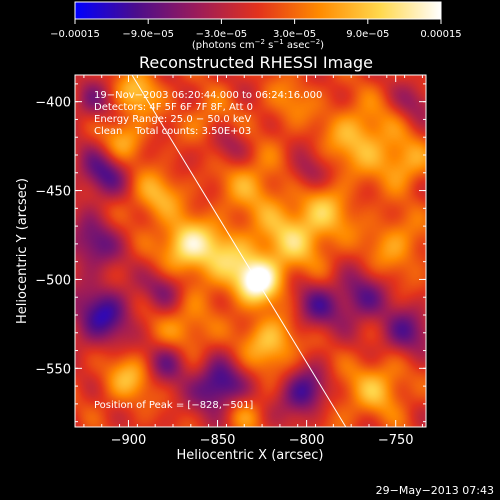 This screenshot has height=500, width=500. Describe the element at coordinates (367, 34) in the screenshot. I see `colorbar-tick-label: 9.0e−05` at that location.